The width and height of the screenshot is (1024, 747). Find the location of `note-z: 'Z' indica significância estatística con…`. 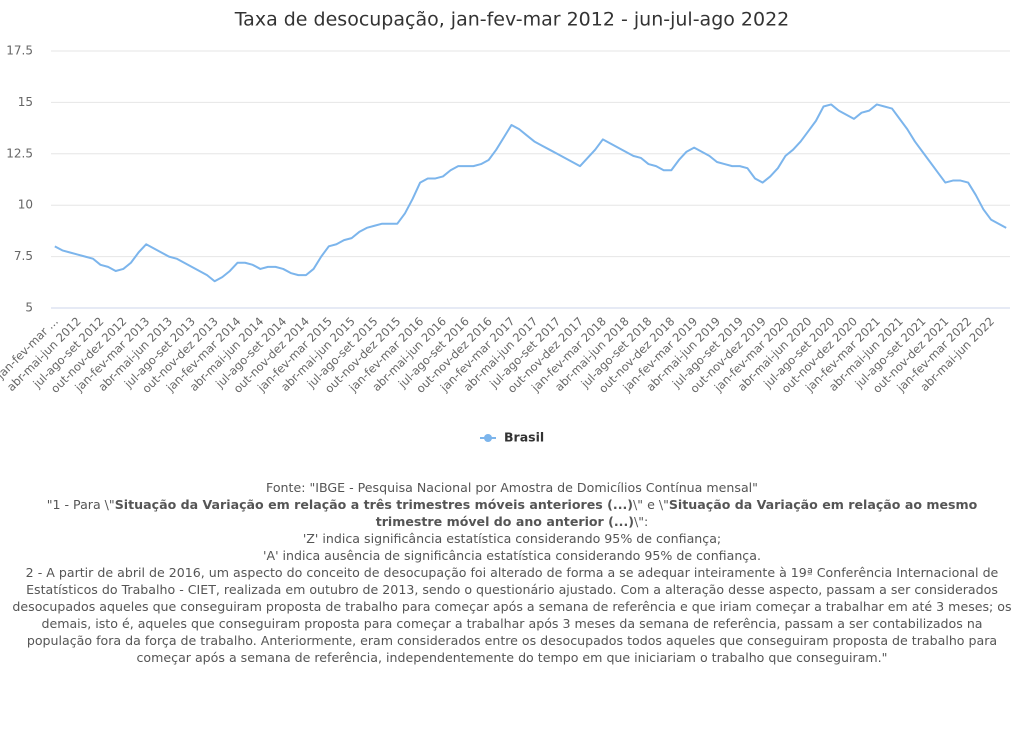

note-z: 'Z' indica significância estatística con… is located at coordinates (512, 538).